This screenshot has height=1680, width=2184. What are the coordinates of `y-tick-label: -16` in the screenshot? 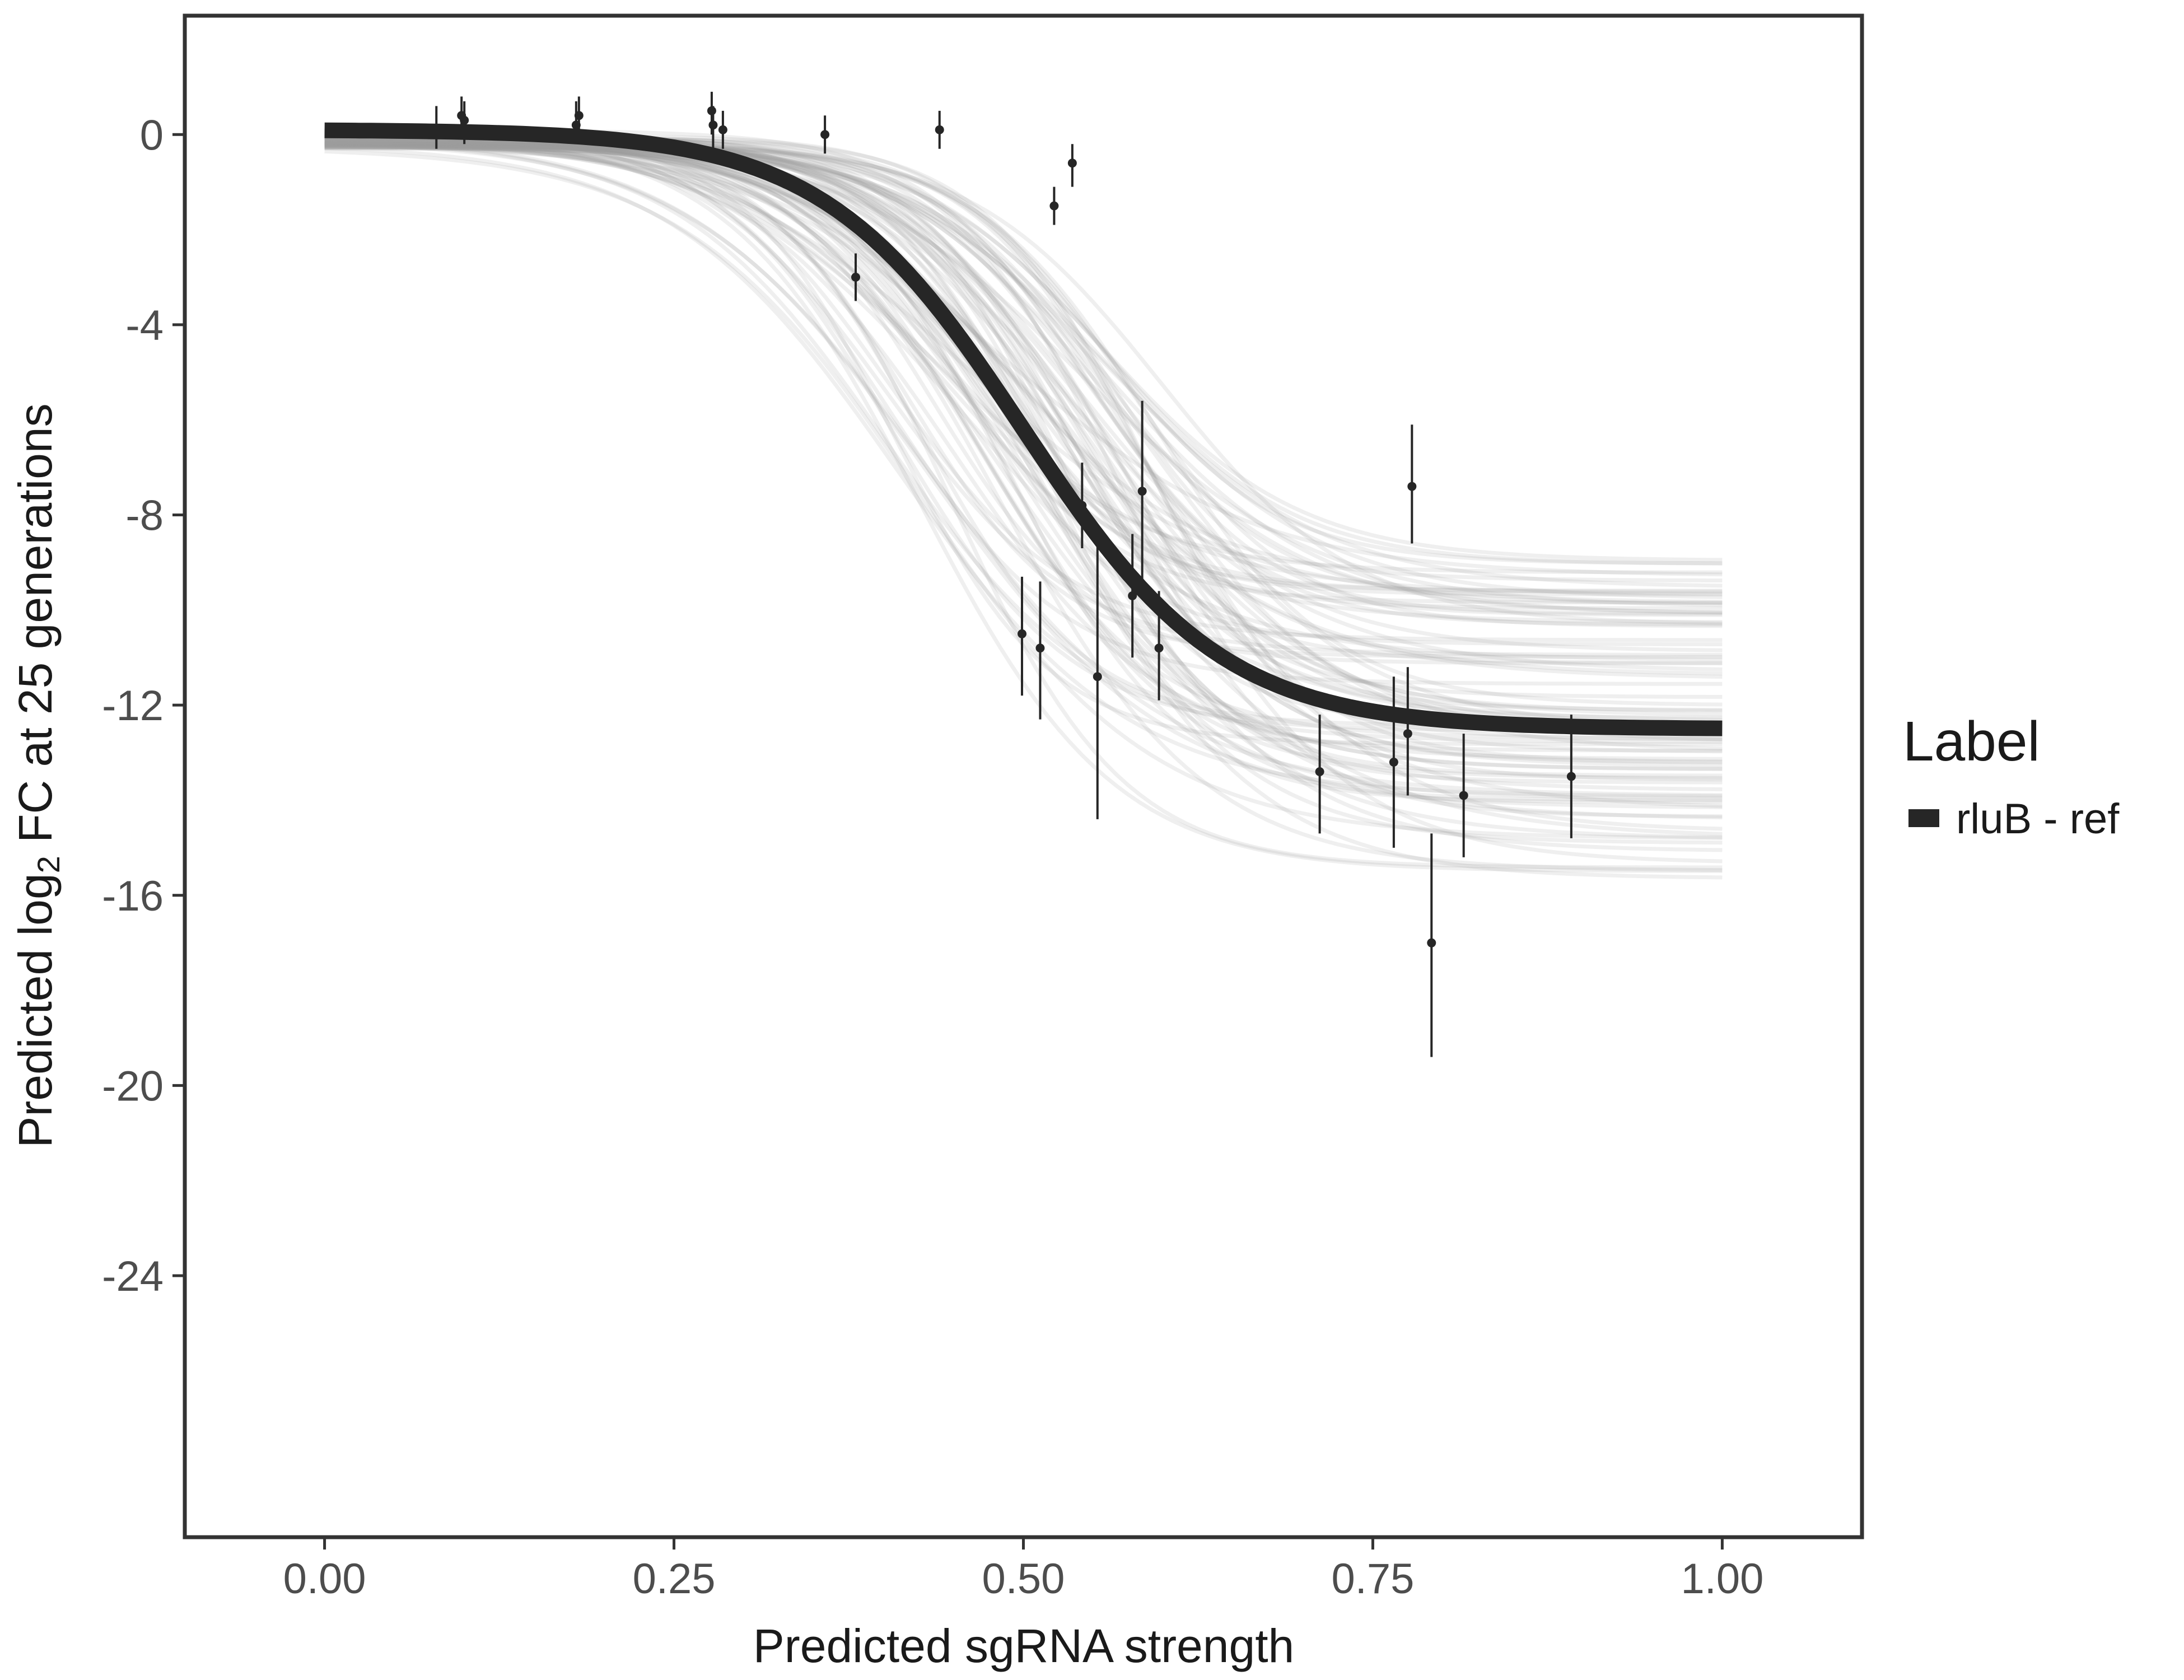 It's located at (133, 896).